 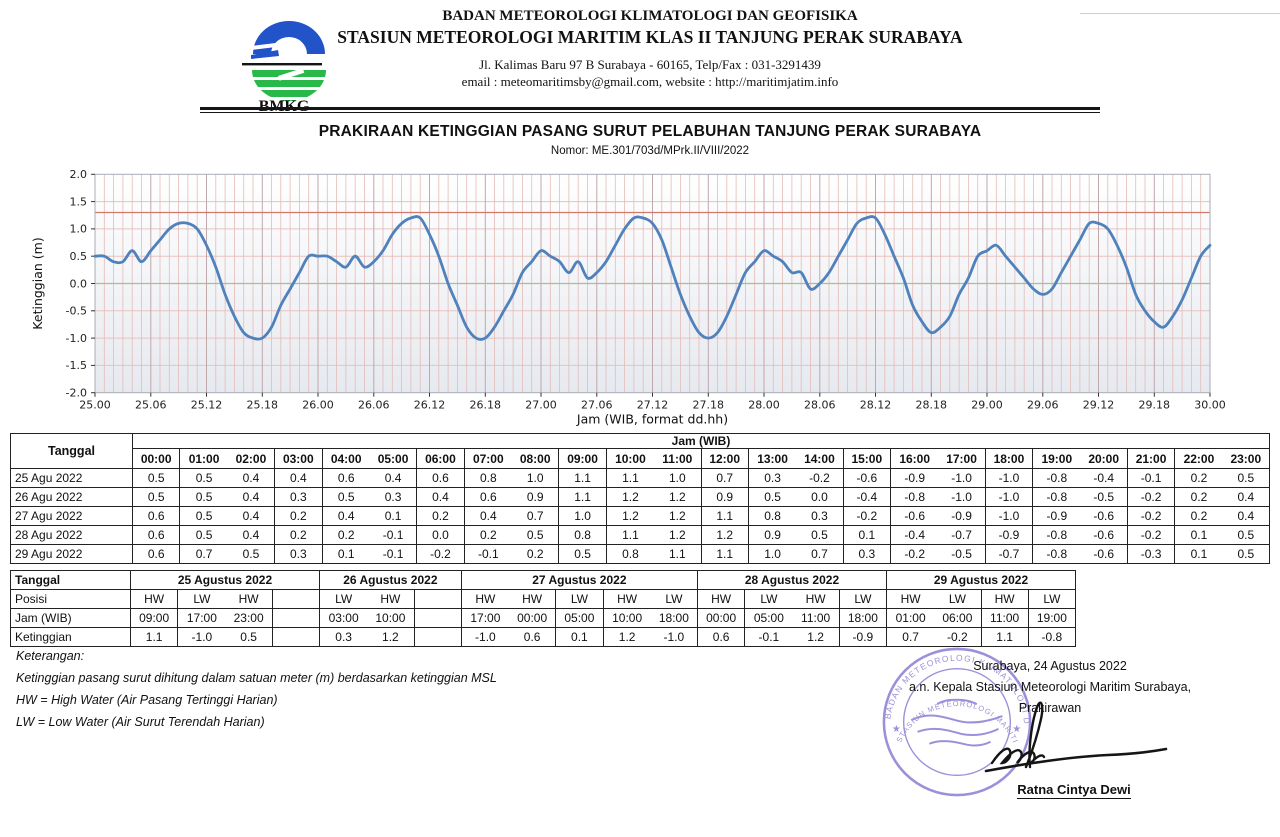 What do you see at coordinates (391, 580) in the screenshot?
I see `date-group-header: 26 Agustus 2022` at bounding box center [391, 580].